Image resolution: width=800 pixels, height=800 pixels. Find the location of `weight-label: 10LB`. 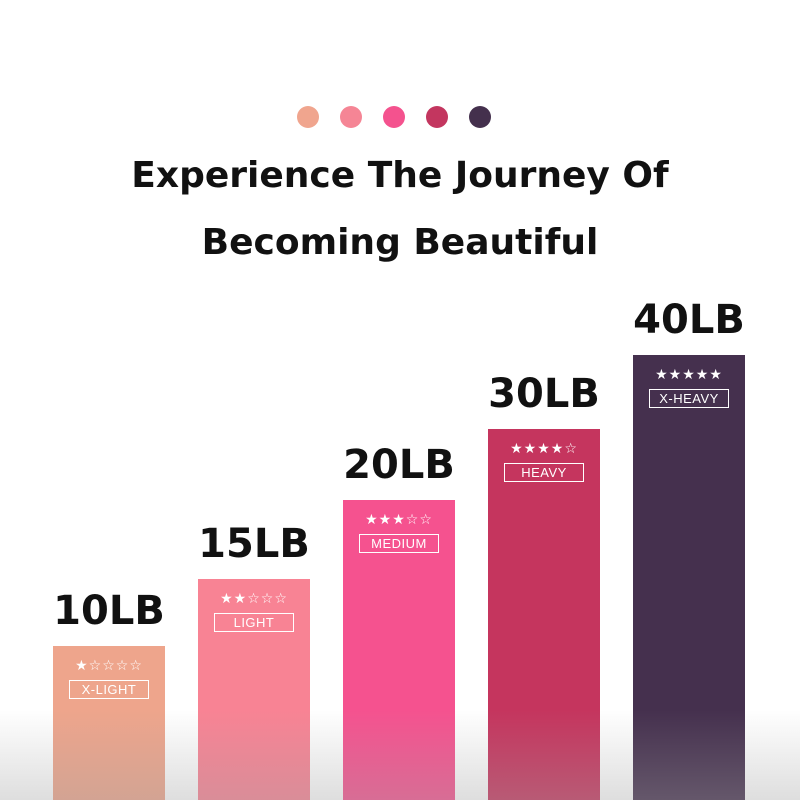

weight-label: 10LB is located at coordinates (109, 611).